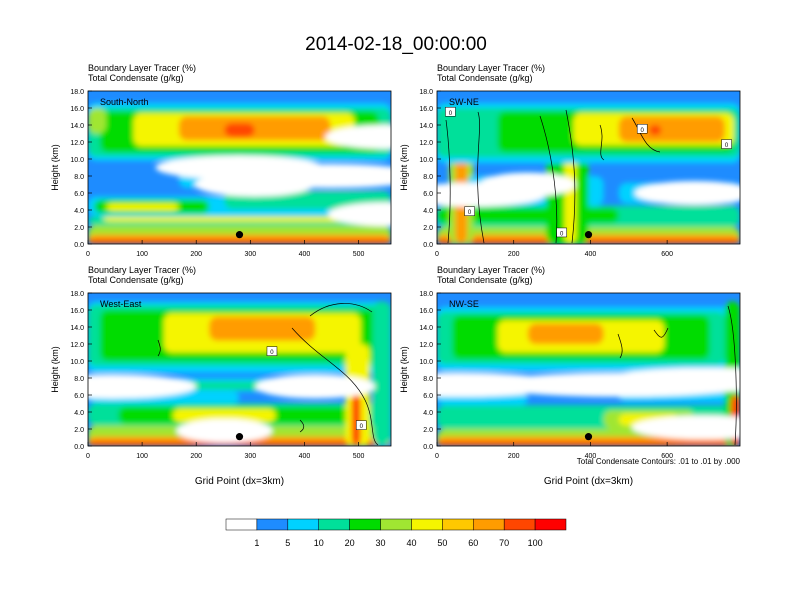 The width and height of the screenshot is (792, 612). What do you see at coordinates (428, 396) in the screenshot?
I see `y-tick-label: 6.0` at bounding box center [428, 396].